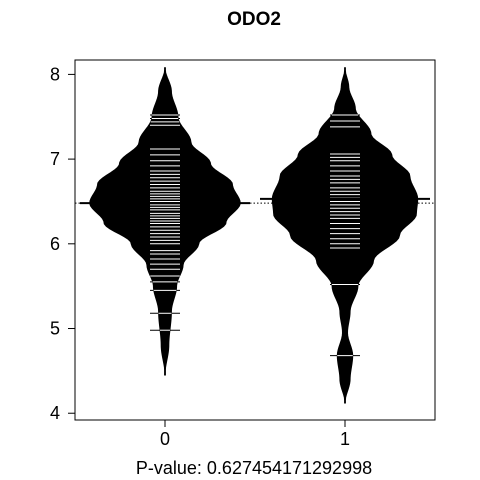  I want to click on y-tick-label: 5, so click(55, 329).